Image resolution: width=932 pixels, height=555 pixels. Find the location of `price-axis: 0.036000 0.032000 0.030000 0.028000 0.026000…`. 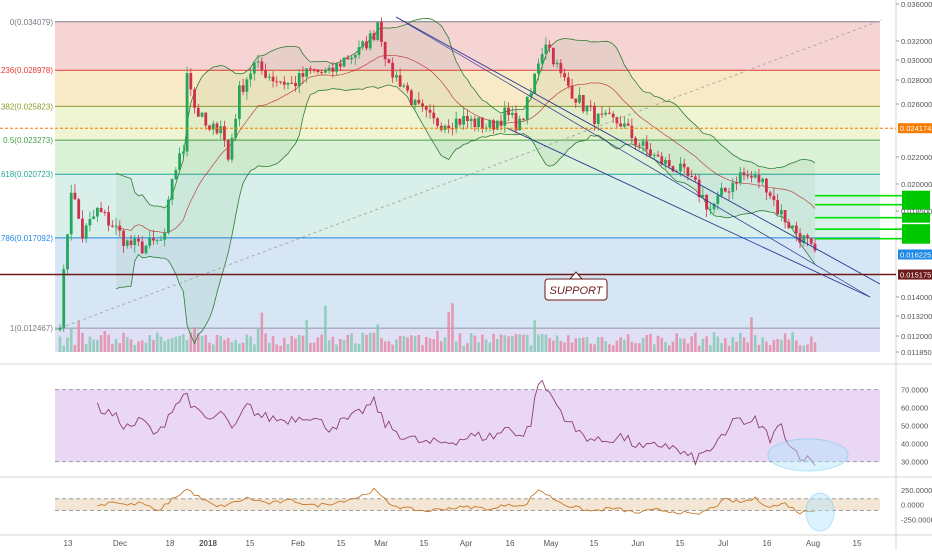

price-axis: 0.036000 0.032000 0.030000 0.028000 0.026000… is located at coordinates (914, 262).